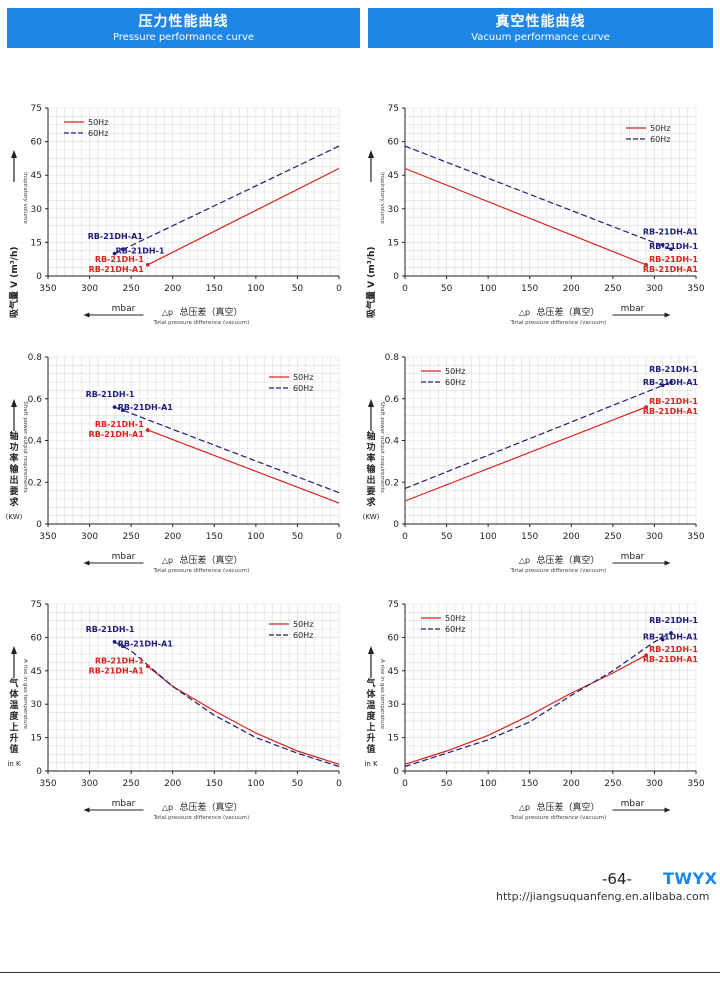 This screenshot has height=1000, width=720. Describe the element at coordinates (370, 436) in the screenshot. I see `y-axis-label-char: 轴` at that location.